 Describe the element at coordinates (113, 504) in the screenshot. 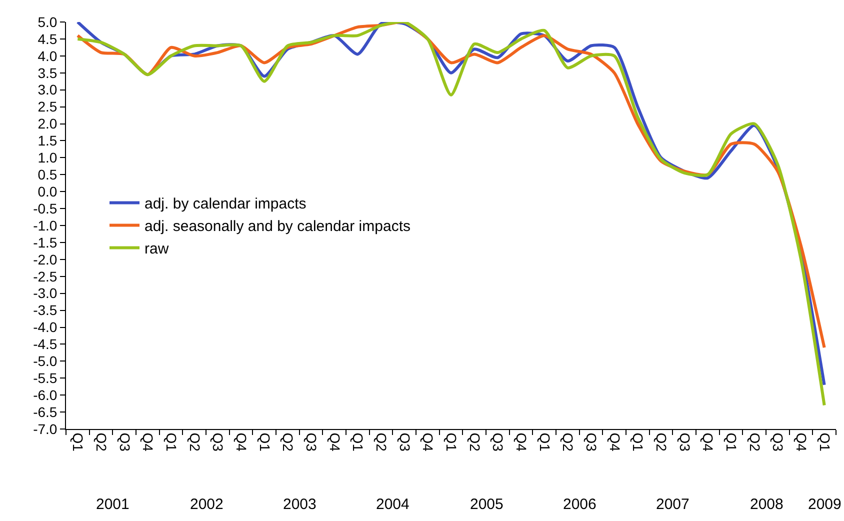

I see `text: 2001` at that location.